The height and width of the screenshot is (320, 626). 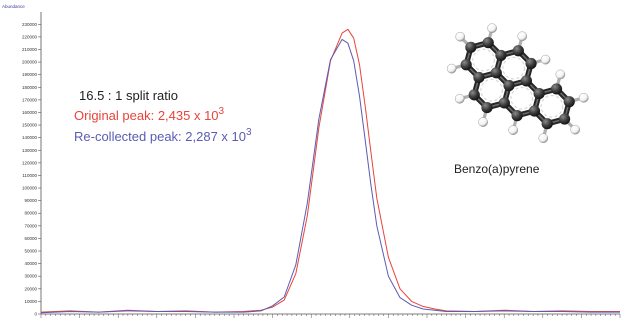 I want to click on y-tick-label: 10000, so click(x=30, y=301).